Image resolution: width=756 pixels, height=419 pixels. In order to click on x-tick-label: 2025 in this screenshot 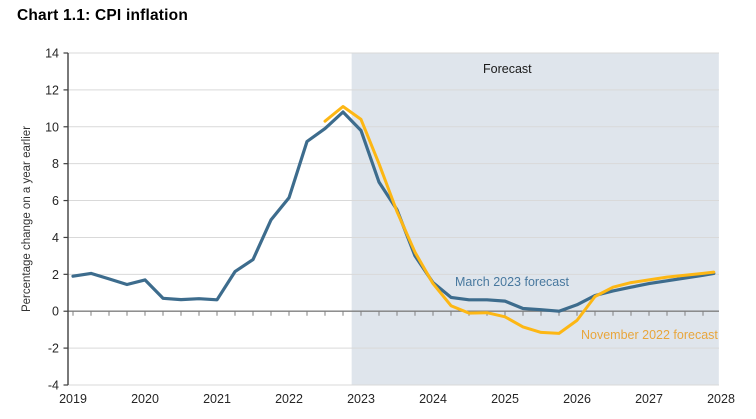, I will do `click(505, 399)`.